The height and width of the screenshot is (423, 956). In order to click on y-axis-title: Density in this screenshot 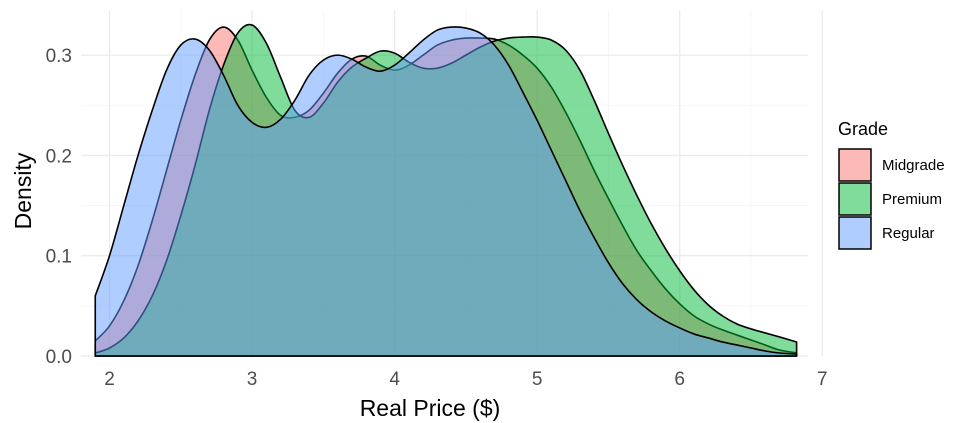, I will do `click(23, 190)`.